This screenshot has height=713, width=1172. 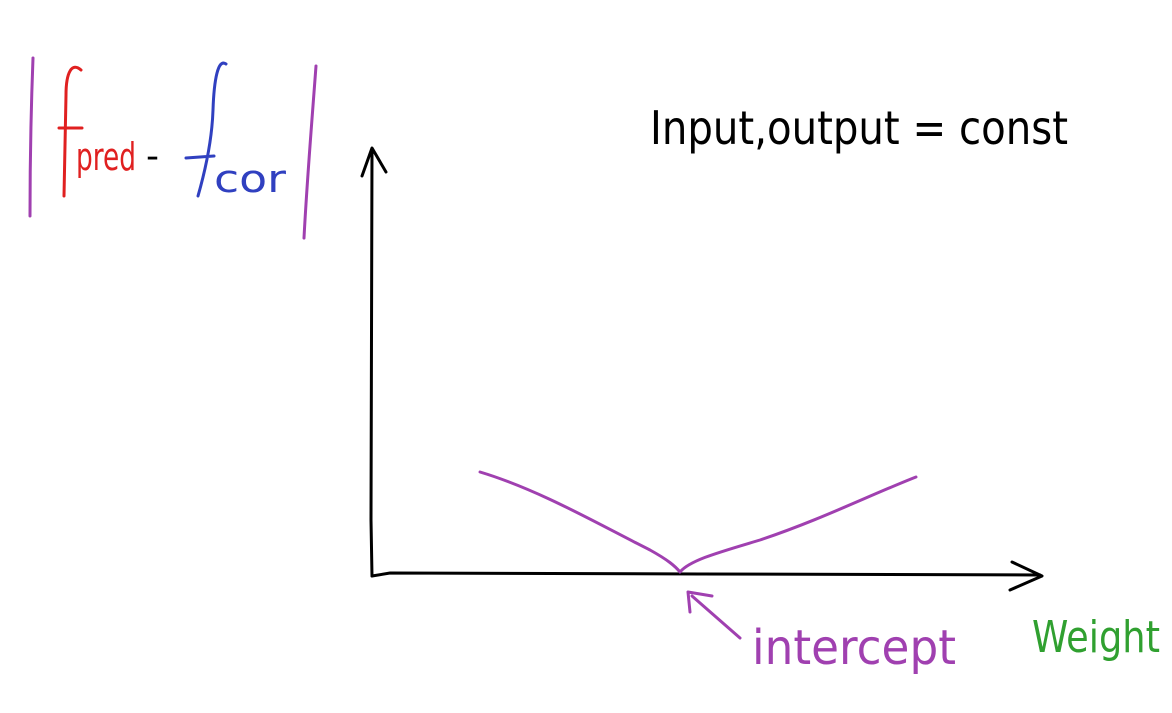 I want to click on minus-sign: -, so click(x=152, y=156).